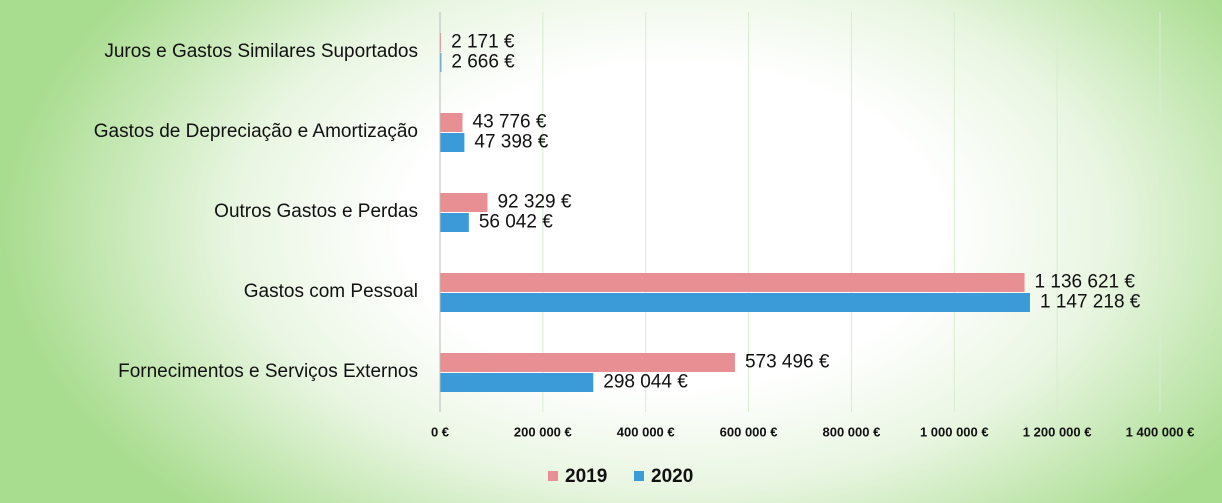 This screenshot has height=503, width=1222. I want to click on value-label: 47 398 €, so click(511, 142).